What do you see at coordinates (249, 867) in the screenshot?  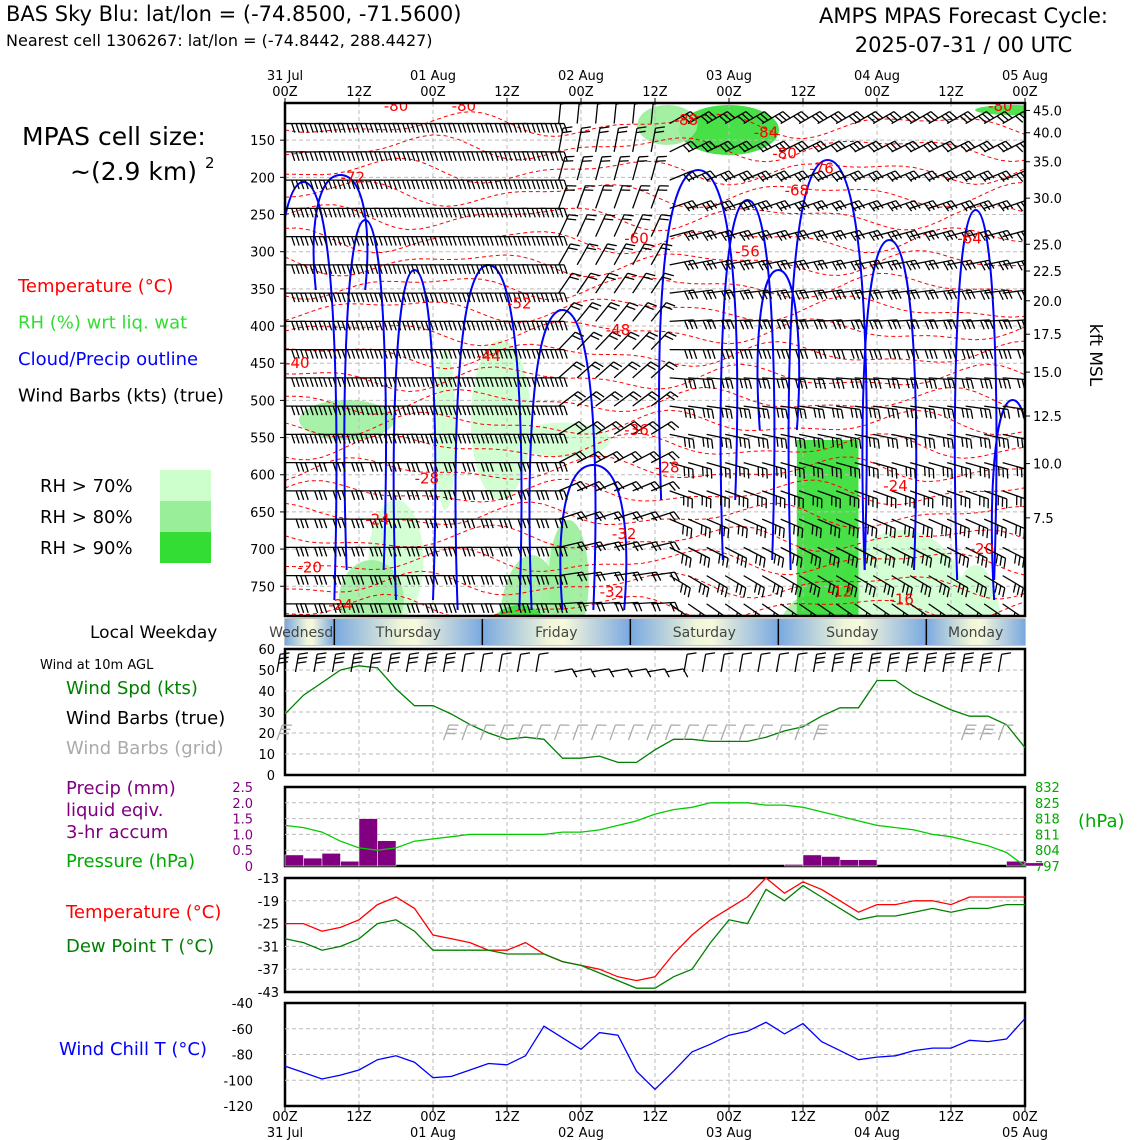 I see `precip-tick-label: 0` at bounding box center [249, 867].